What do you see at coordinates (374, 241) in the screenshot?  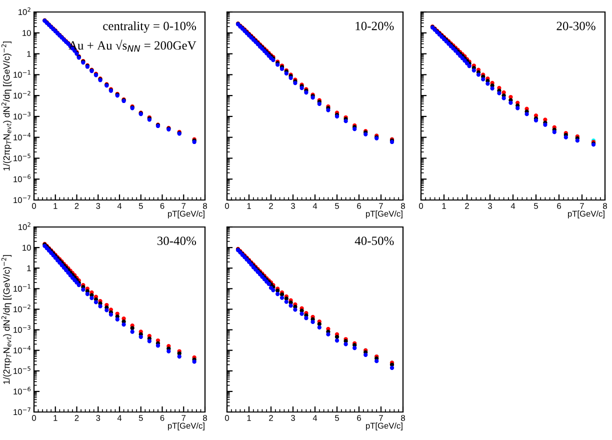 I see `annotation: 40-50%` at bounding box center [374, 241].